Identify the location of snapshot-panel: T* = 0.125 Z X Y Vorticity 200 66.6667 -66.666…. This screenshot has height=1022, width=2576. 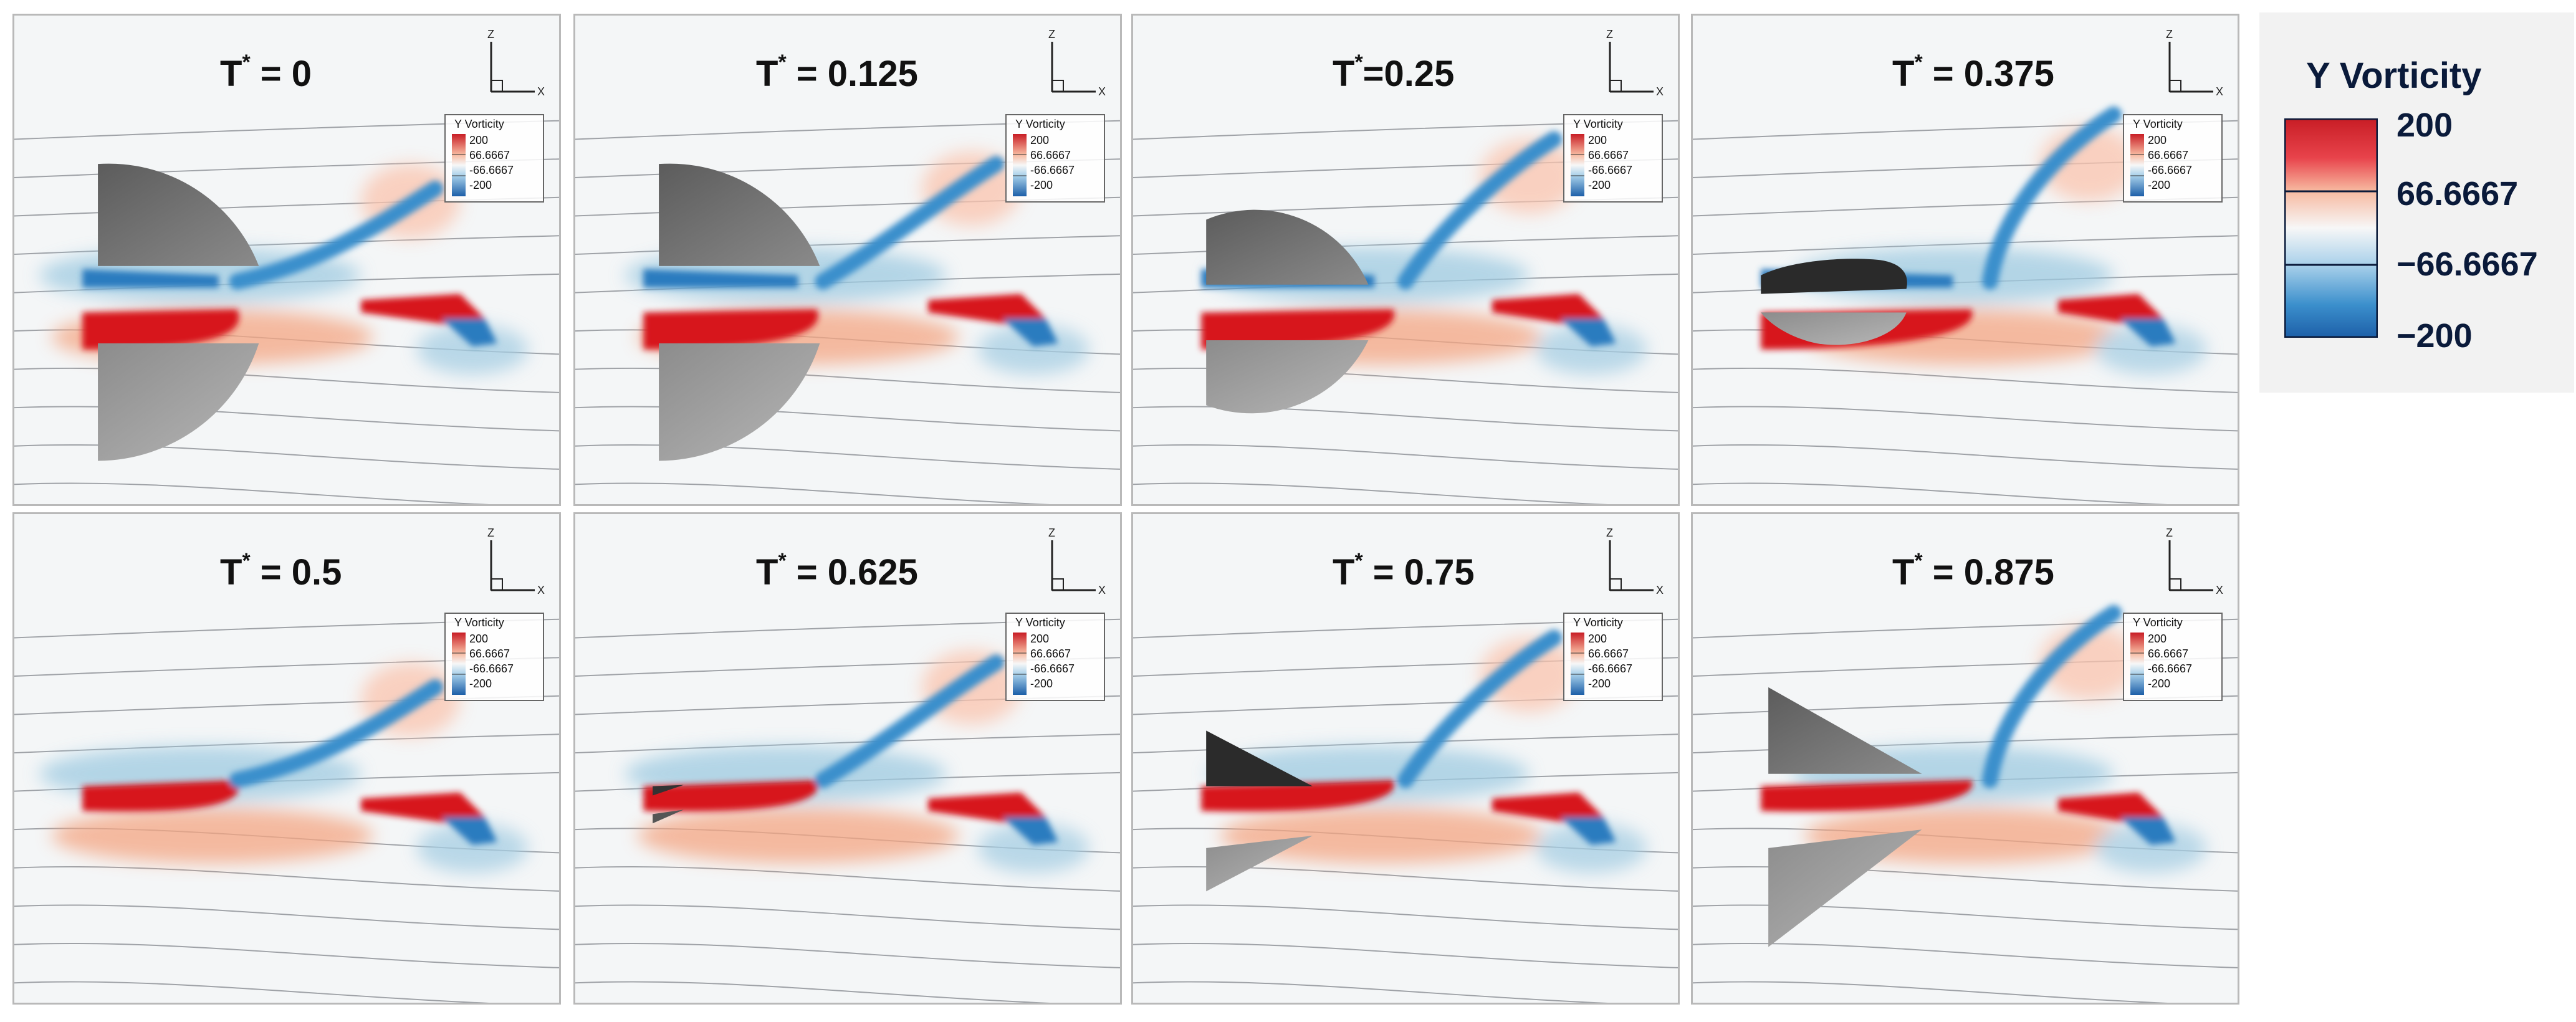
(847, 260).